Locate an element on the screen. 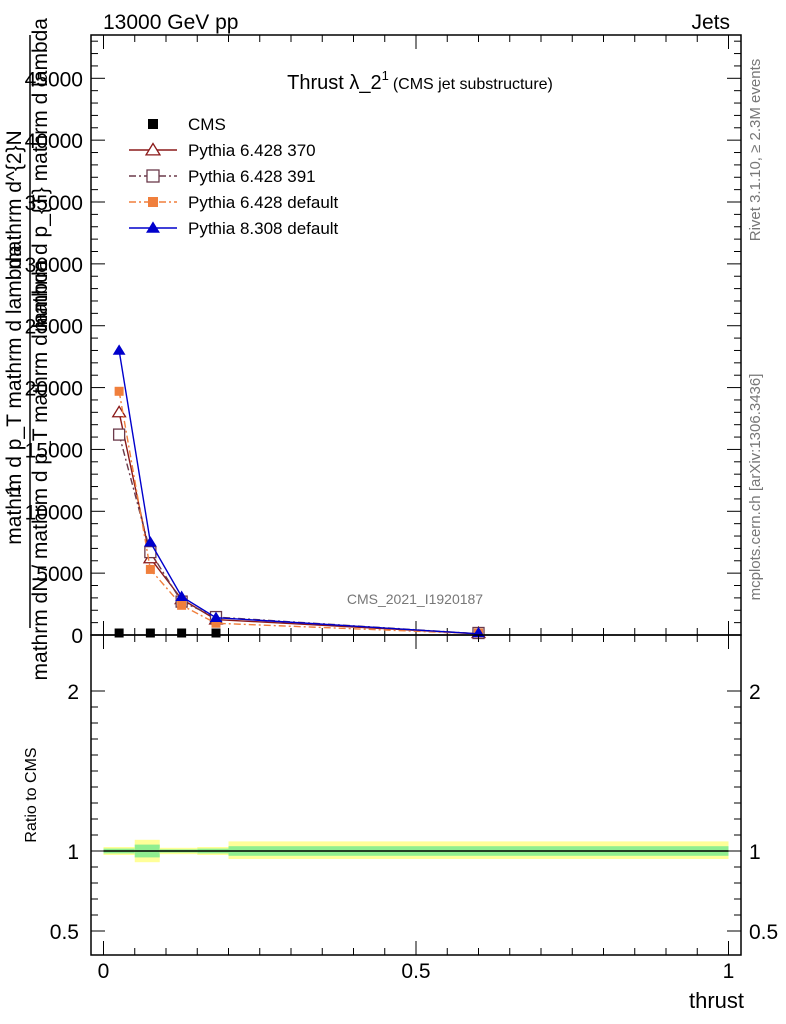 The height and width of the screenshot is (1024, 786). y-label-top-line-1: mathrm d^{2}N is located at coordinates (14, 199).